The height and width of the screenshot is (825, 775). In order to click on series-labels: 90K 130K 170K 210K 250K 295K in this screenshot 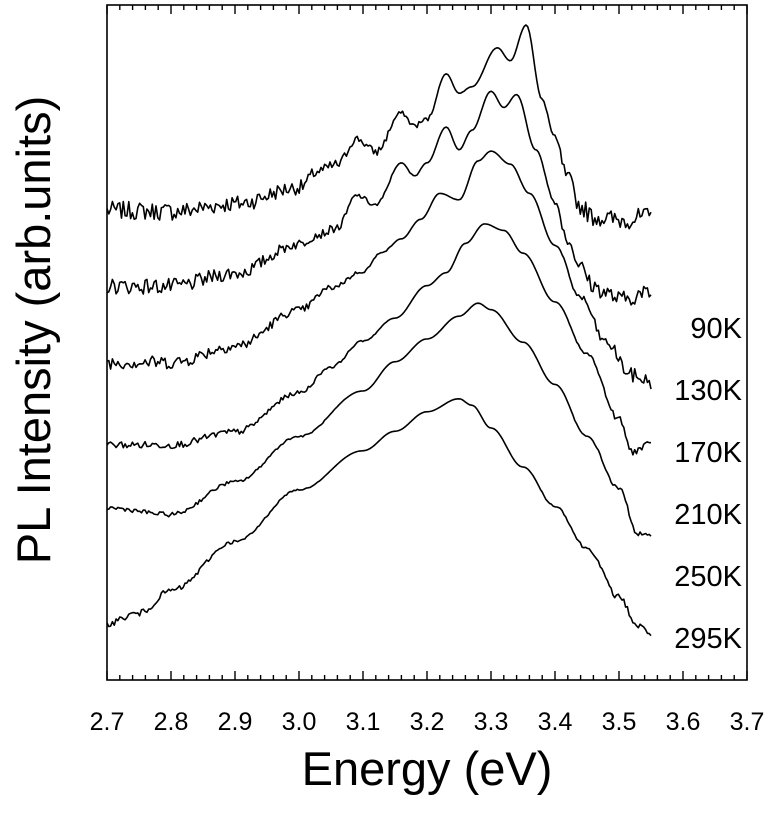, I will do `click(708, 484)`.